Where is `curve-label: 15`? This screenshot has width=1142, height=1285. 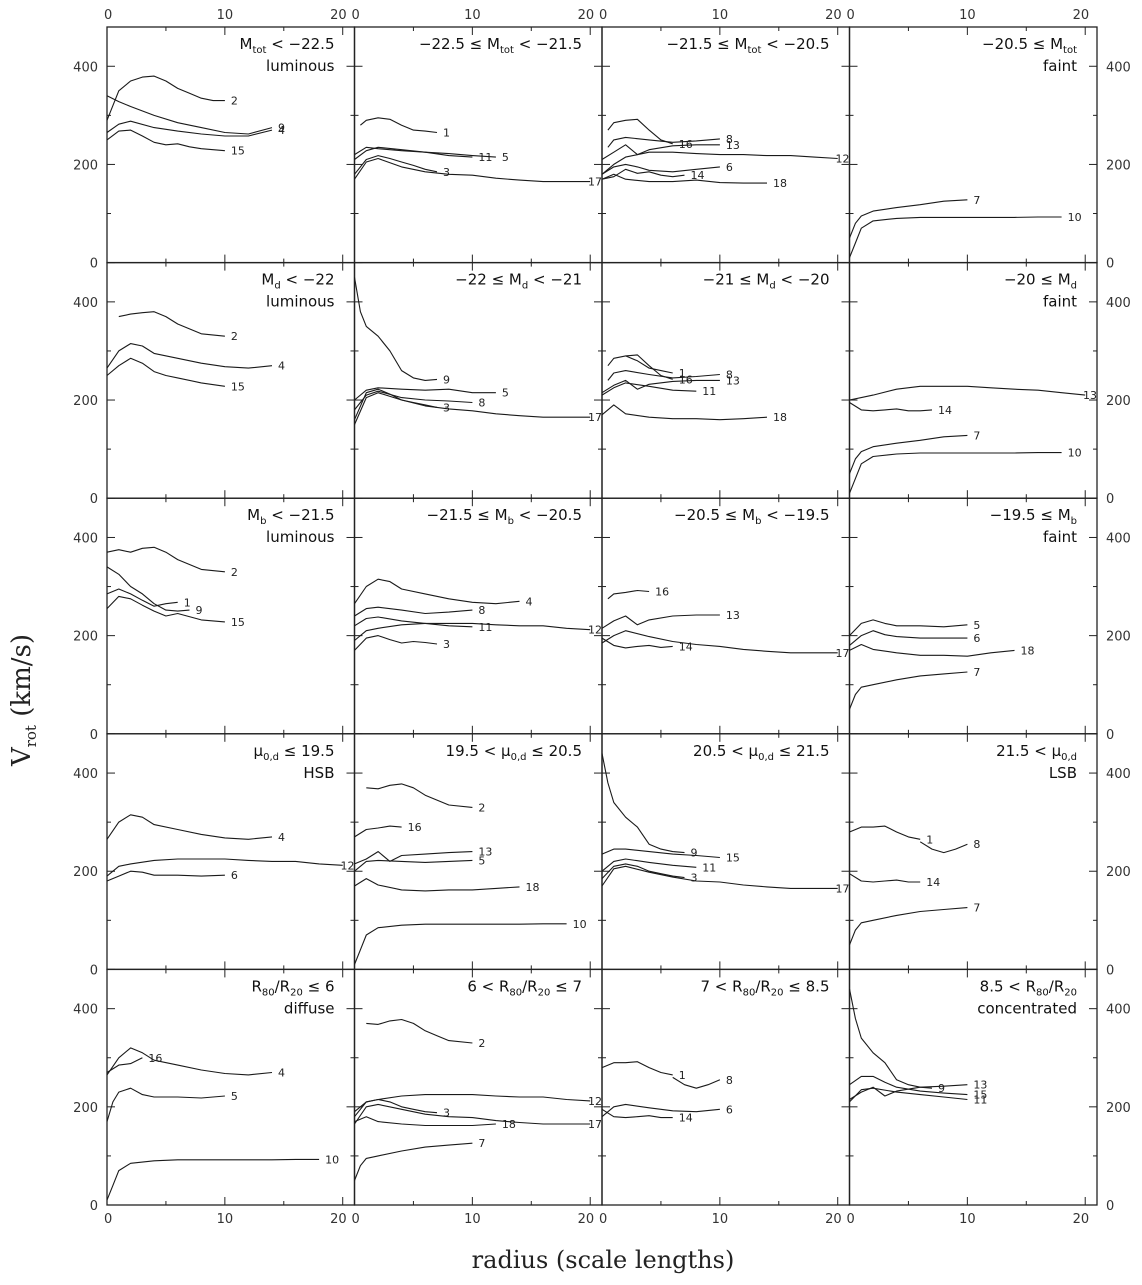
curve-label: 15 is located at coordinates (238, 151).